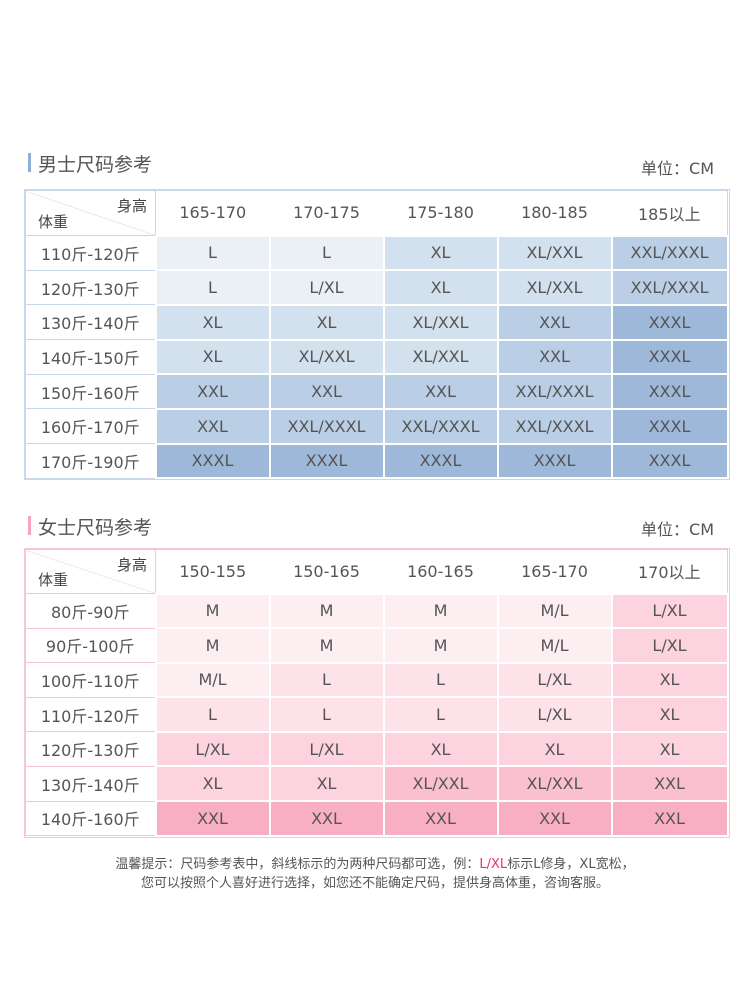  I want to click on column-header: 170以上, so click(669, 571).